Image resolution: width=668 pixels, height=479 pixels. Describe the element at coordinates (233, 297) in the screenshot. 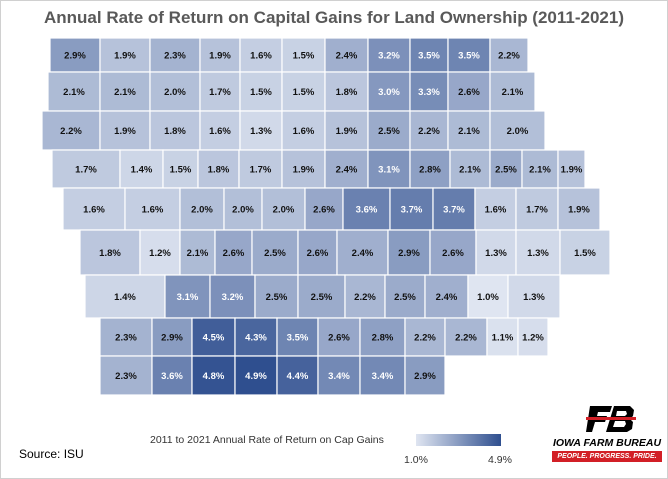

I see `county-value-label: 3.2%` at that location.